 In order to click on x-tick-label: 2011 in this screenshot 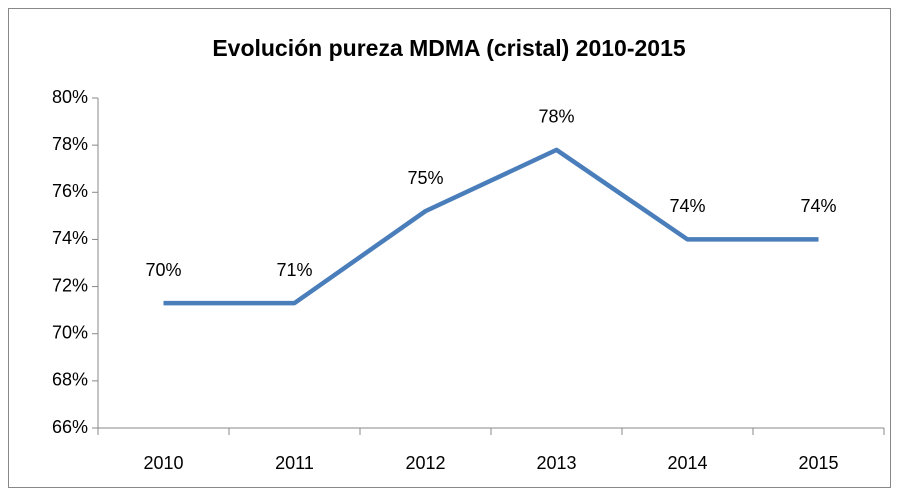, I will do `click(294, 463)`.